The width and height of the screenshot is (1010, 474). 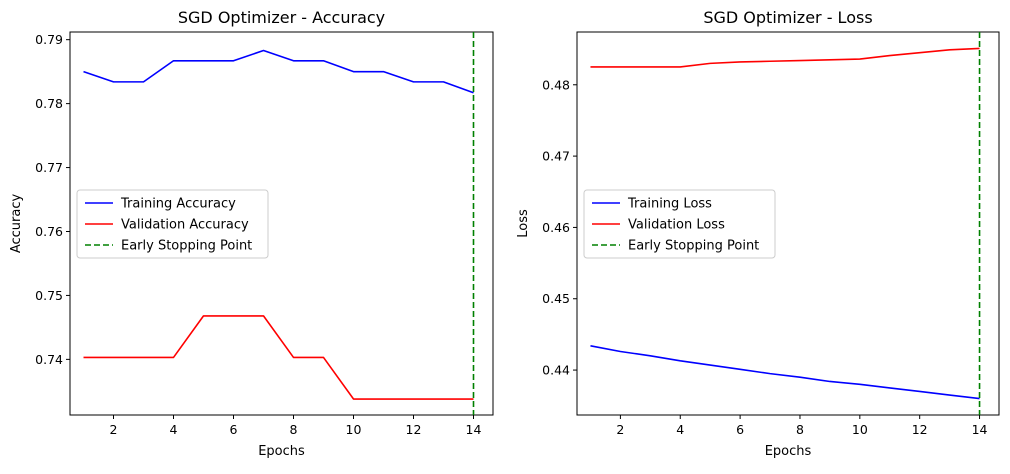 What do you see at coordinates (49, 103) in the screenshot?
I see `y-tick-label: 0.78` at bounding box center [49, 103].